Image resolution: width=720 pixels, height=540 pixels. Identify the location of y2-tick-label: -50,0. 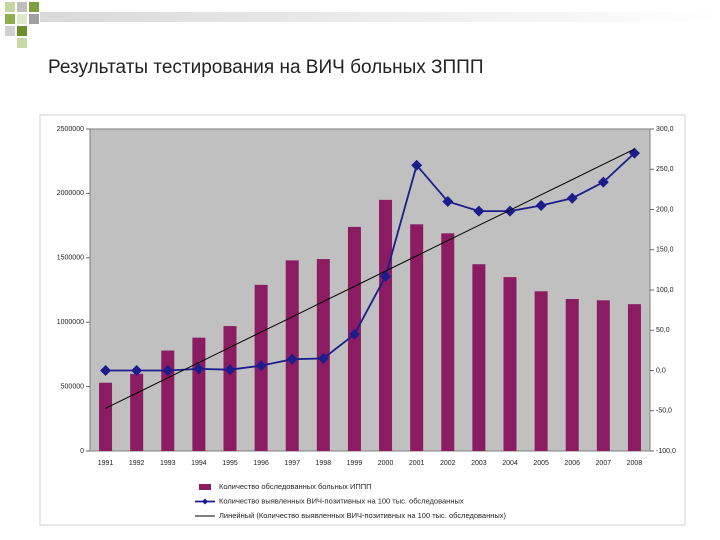
(664, 411).